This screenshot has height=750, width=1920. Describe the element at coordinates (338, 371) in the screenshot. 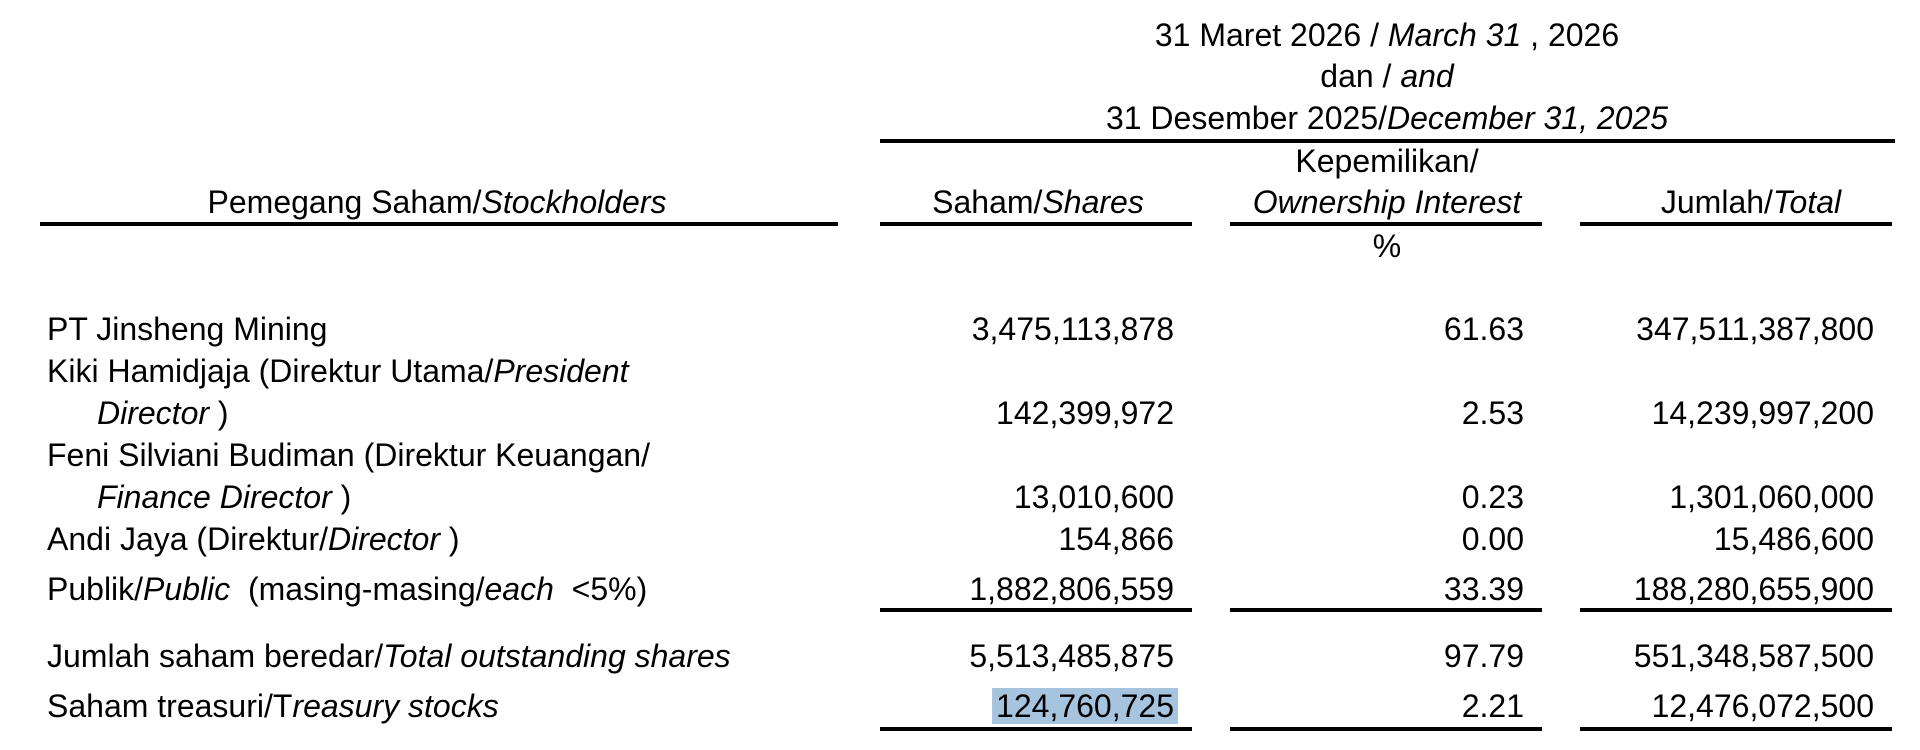

I see `row-stockholder-name: Kiki Hamidjaja (Direktur Utama/President` at that location.